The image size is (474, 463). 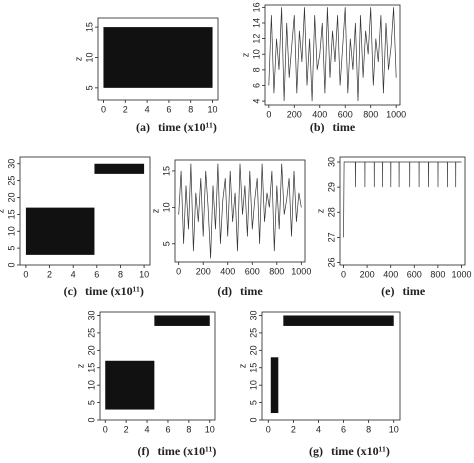 I want to click on y-tick-label: 6, so click(x=256, y=85).